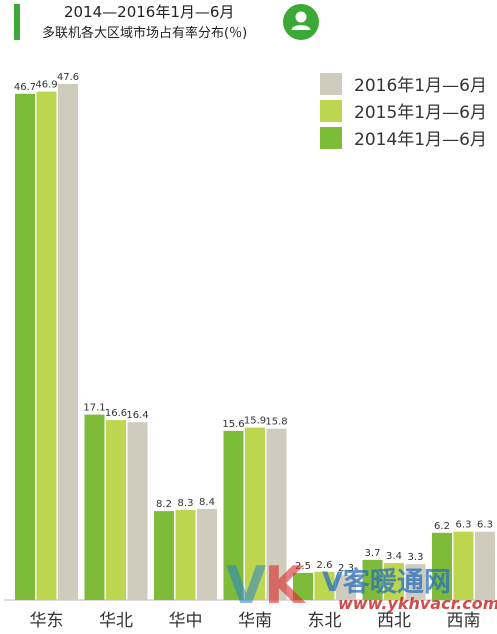  What do you see at coordinates (233, 515) in the screenshot?
I see `bar-华南-2014年1月—6月` at bounding box center [233, 515].